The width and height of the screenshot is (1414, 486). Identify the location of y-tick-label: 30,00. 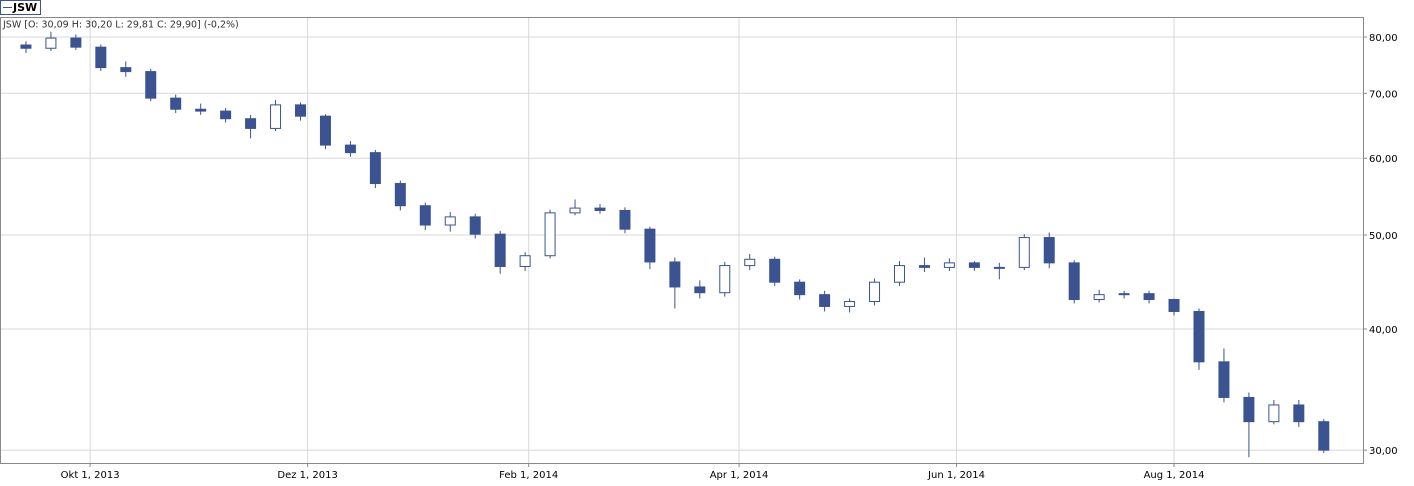
(1383, 451).